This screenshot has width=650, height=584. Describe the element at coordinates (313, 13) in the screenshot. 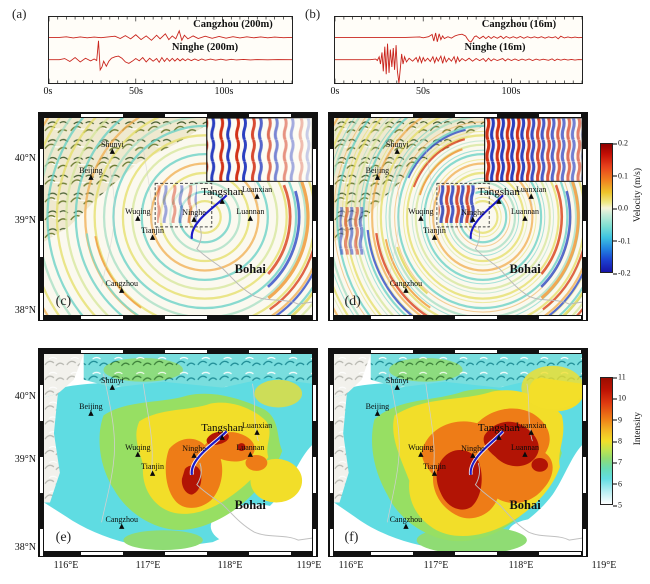

I see `panel-letter-b: (b)` at that location.